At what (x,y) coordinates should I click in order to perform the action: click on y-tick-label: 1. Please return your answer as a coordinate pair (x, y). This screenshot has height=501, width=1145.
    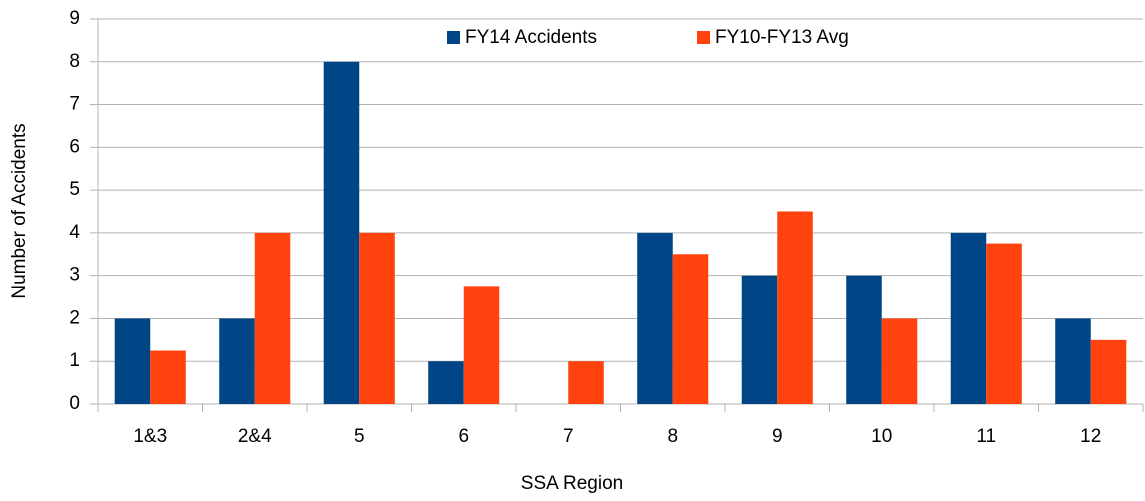
    Looking at the image, I should click on (74, 360).